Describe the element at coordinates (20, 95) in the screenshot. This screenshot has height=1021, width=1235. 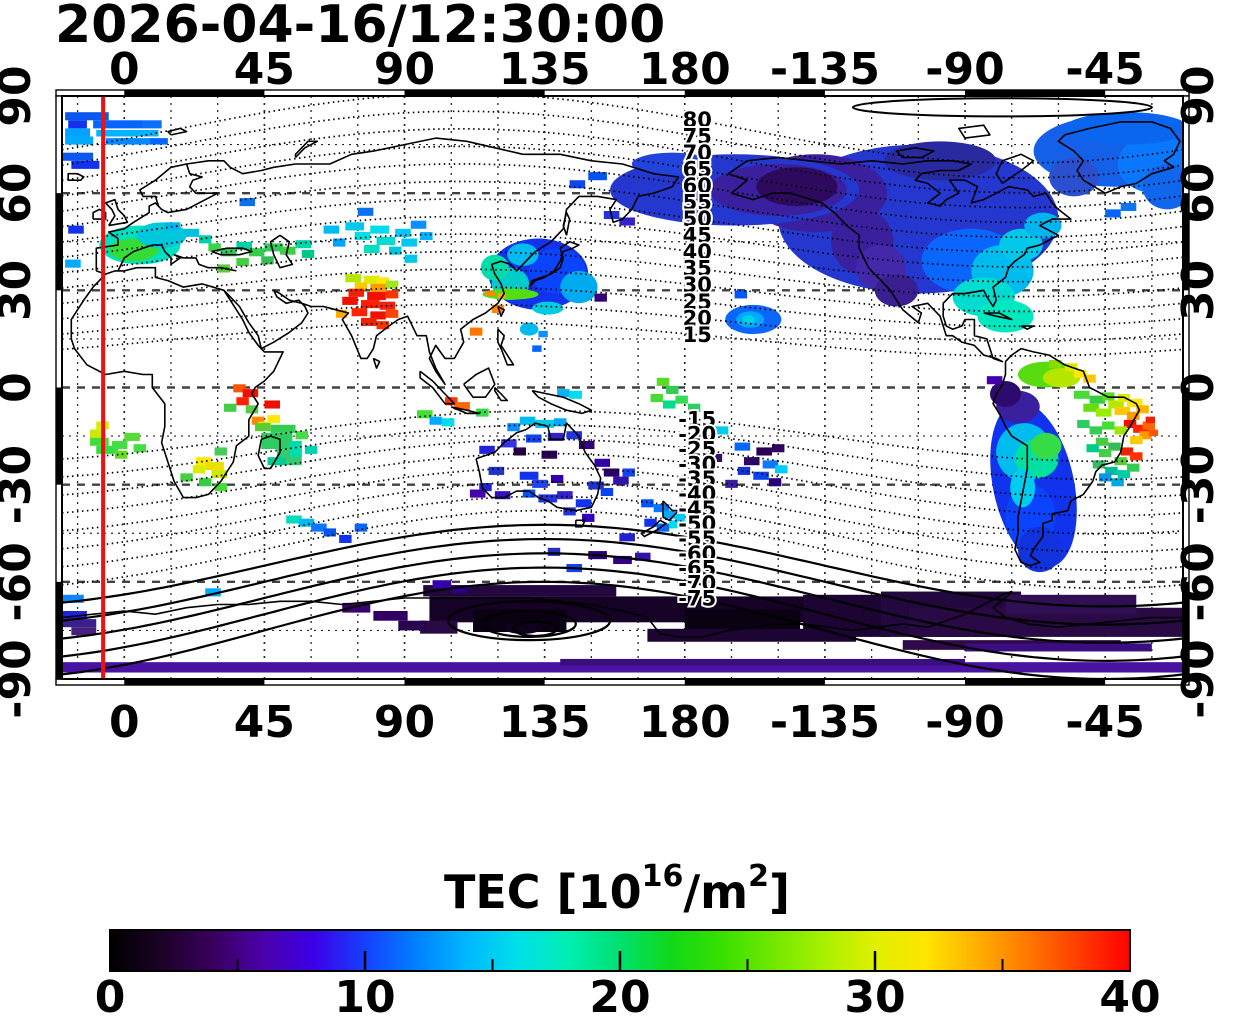
I see `y-axis-left-label: 90` at that location.